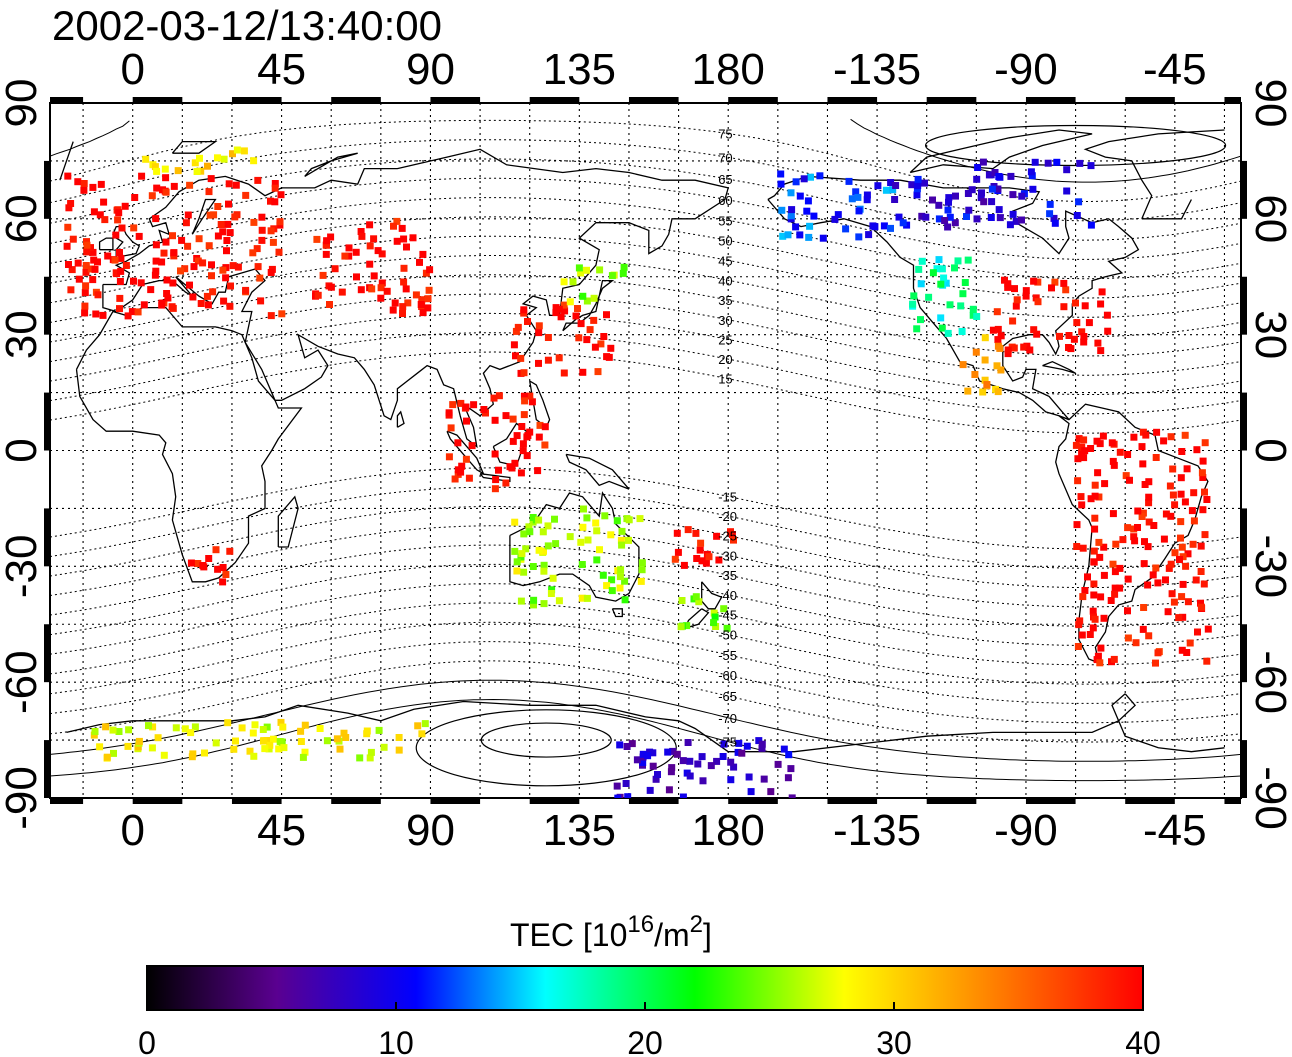  I want to click on bottom-frame-bar, so click(256, 801).